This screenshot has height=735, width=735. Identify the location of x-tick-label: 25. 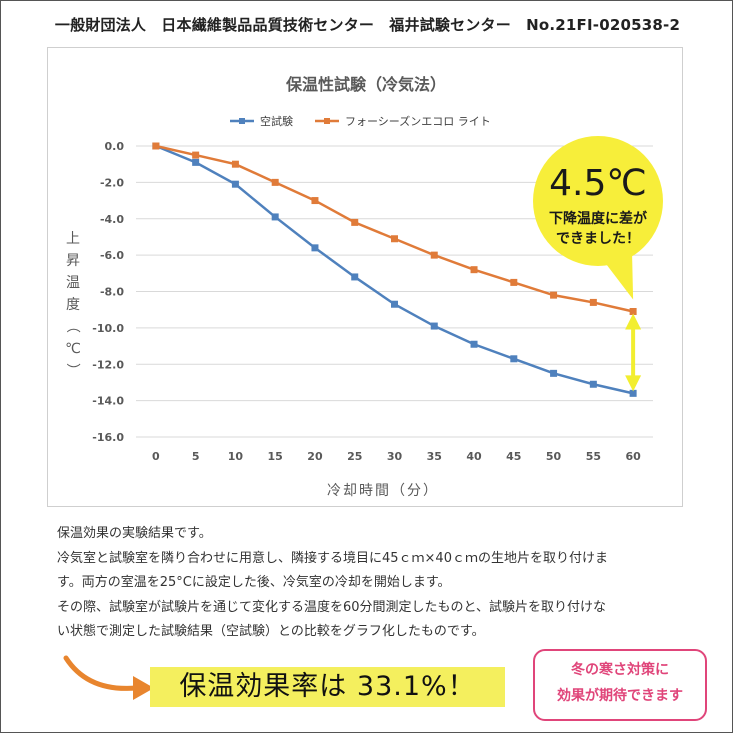
(354, 456).